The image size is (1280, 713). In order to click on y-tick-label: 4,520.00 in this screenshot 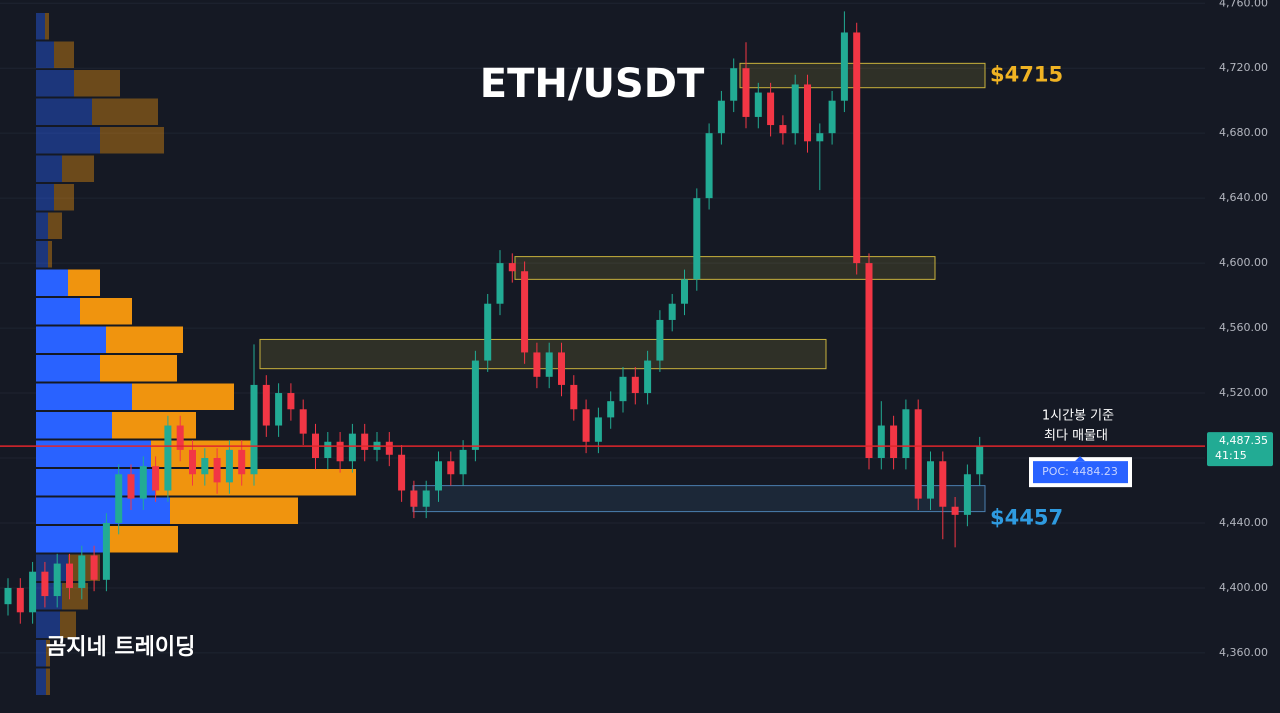, I will do `click(1243, 392)`.